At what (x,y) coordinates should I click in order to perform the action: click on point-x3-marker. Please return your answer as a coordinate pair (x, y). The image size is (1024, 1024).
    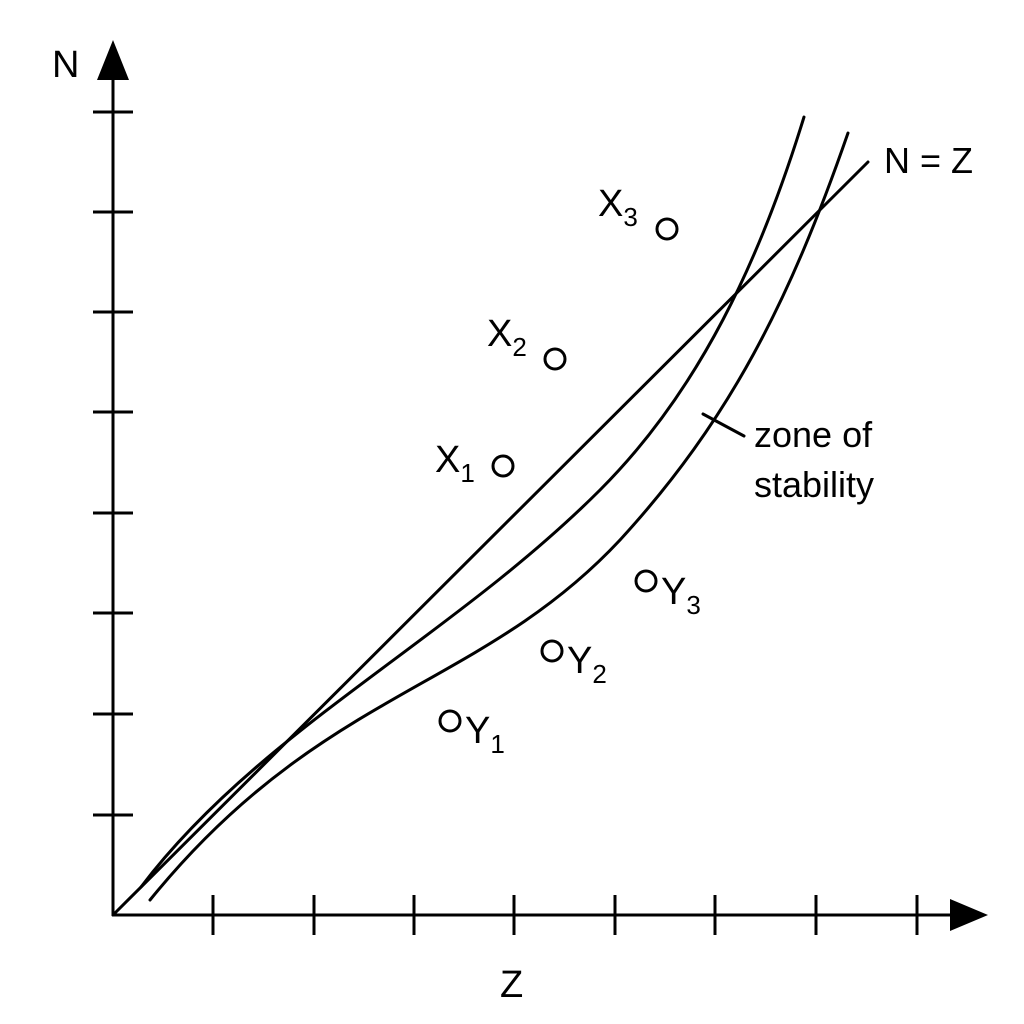
    Looking at the image, I should click on (667, 229).